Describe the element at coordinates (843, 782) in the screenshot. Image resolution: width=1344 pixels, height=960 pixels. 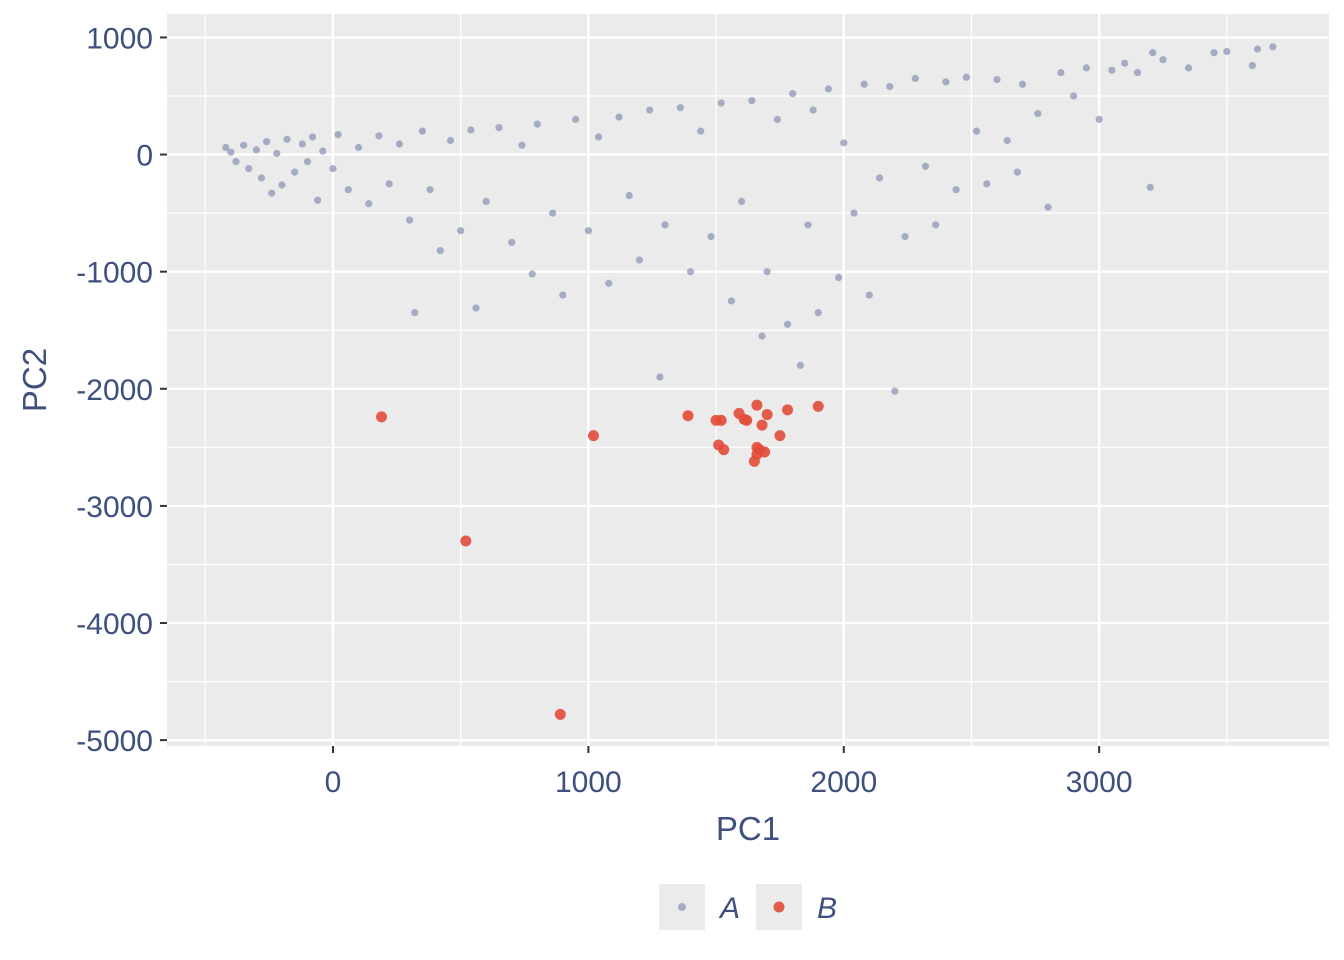
I see `x-tick-label: 2000` at that location.